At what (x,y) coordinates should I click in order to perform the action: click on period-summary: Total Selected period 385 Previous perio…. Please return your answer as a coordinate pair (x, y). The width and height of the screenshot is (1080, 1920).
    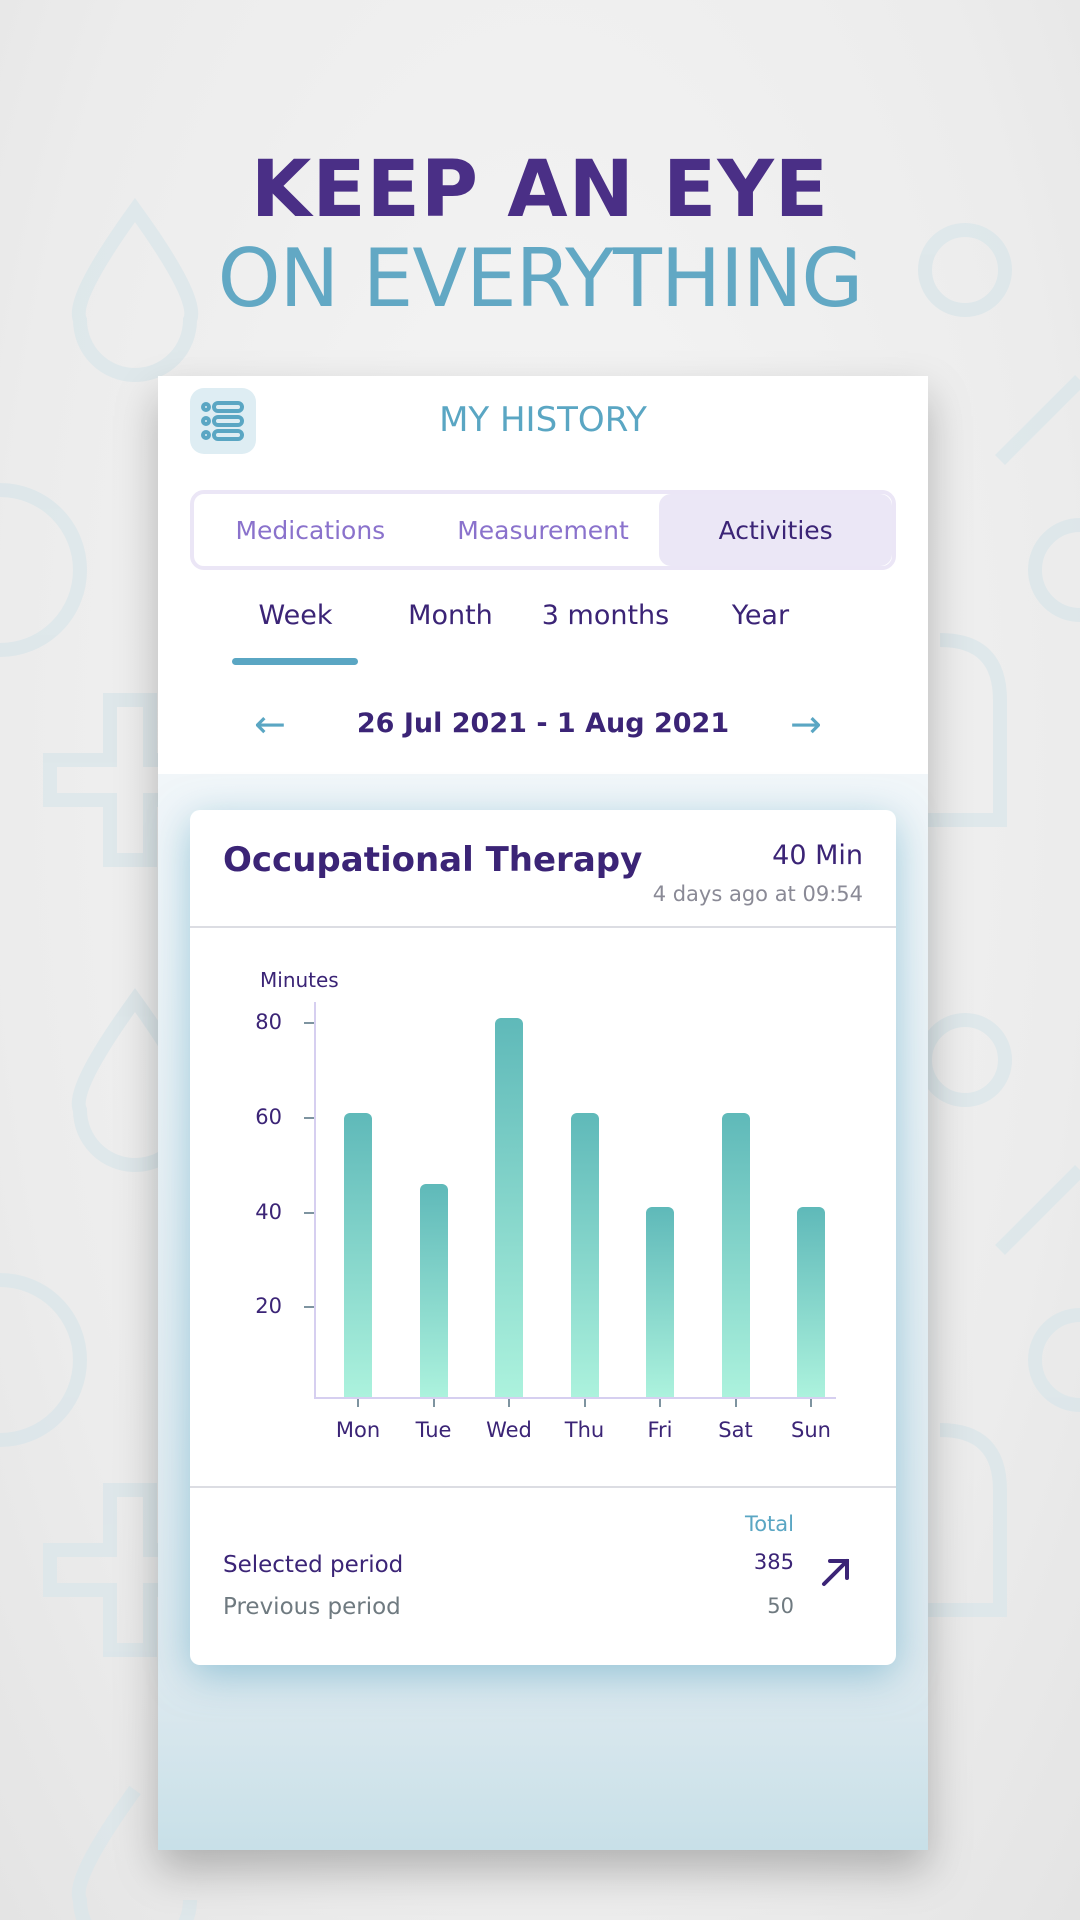
    Looking at the image, I should click on (543, 1575).